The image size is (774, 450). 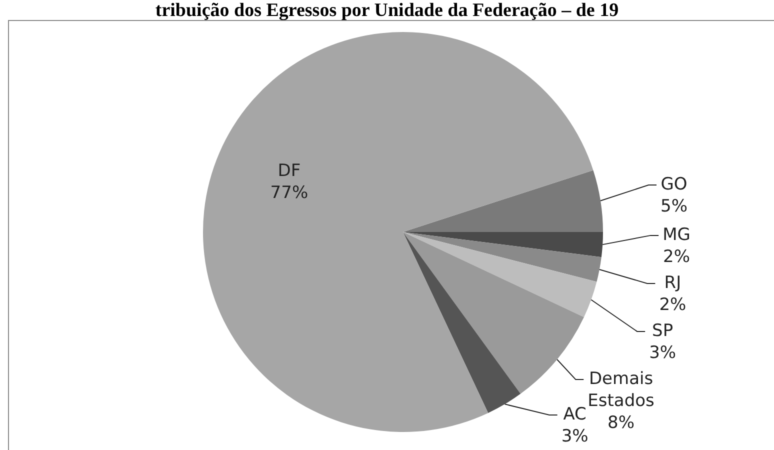 I want to click on slice-label: DF, so click(x=289, y=171).